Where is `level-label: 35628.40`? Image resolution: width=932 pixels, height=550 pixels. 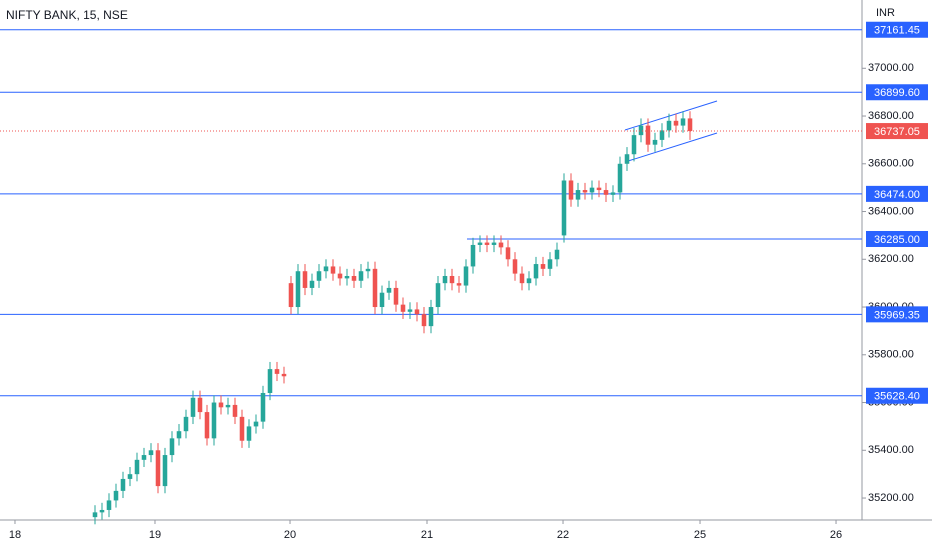
level-label: 35628.40 is located at coordinates (897, 397).